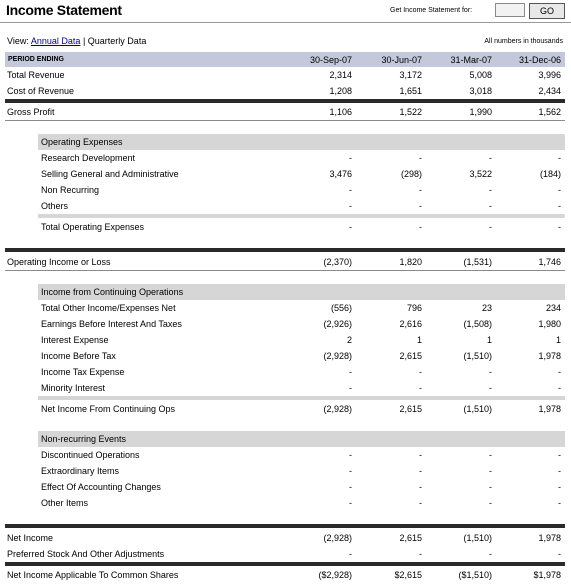  What do you see at coordinates (341, 308) in the screenshot?
I see `row-value: (556)` at bounding box center [341, 308].